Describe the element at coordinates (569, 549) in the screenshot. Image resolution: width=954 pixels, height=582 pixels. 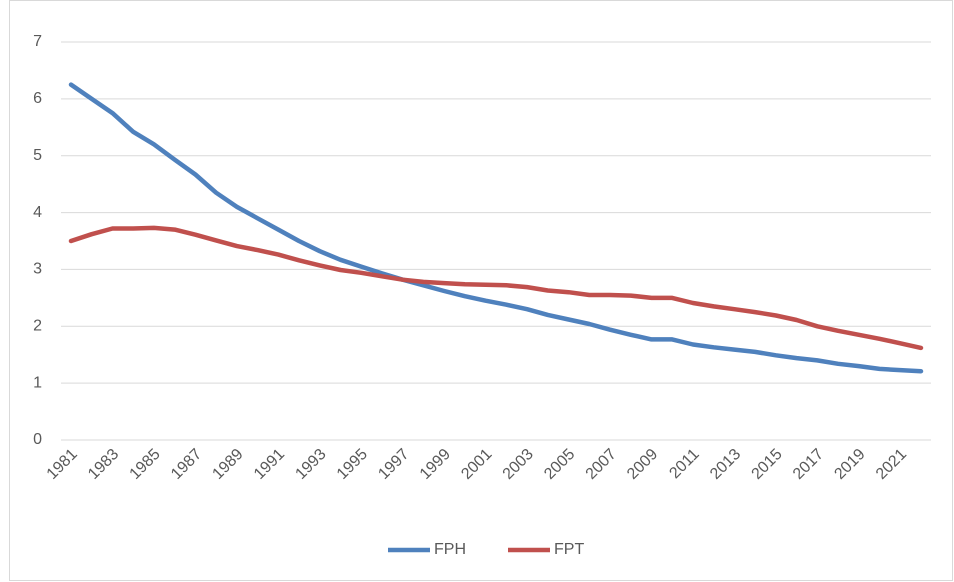
I see `legend-label: FPT` at that location.